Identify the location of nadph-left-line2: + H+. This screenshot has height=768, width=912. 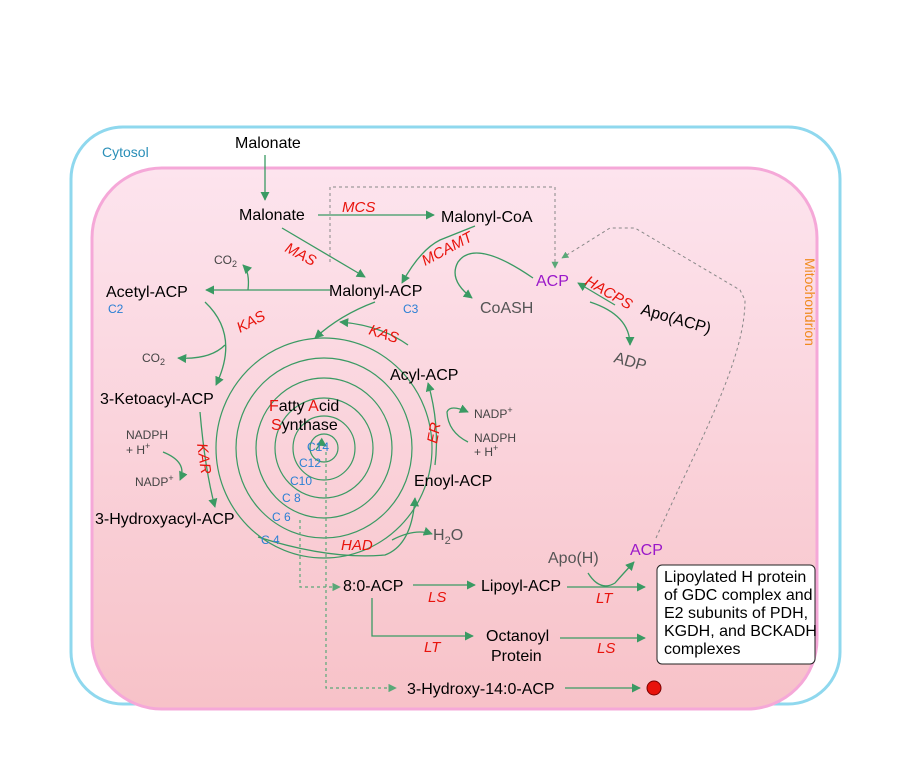
(138, 449).